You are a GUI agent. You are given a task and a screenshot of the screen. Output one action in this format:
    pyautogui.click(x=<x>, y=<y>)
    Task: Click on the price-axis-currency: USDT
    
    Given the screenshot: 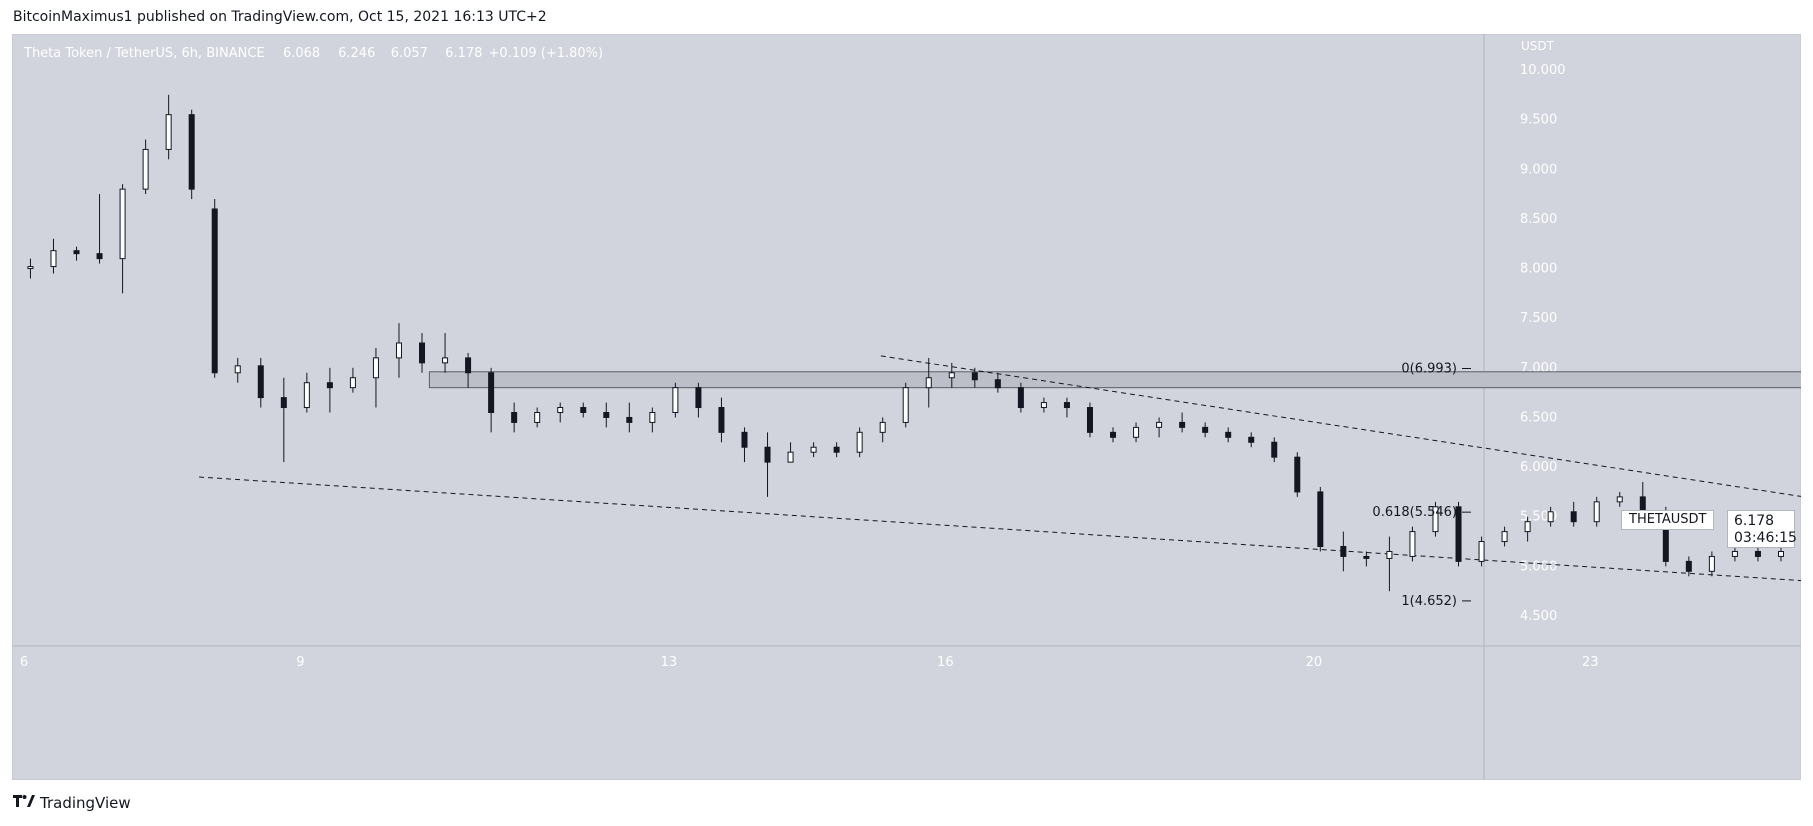 What is the action you would take?
    pyautogui.click(x=1538, y=46)
    